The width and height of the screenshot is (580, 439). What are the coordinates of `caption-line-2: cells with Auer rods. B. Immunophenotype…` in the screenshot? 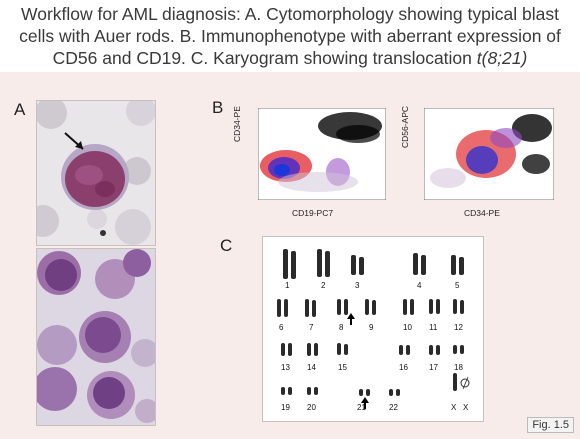 It's located at (290, 36).